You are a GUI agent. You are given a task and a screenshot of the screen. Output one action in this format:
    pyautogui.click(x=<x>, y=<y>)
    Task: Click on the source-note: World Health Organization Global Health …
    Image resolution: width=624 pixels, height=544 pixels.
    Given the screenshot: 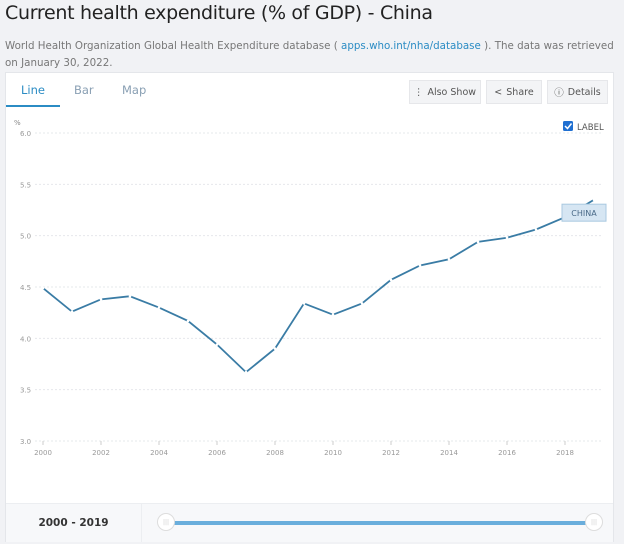 What is the action you would take?
    pyautogui.click(x=310, y=55)
    